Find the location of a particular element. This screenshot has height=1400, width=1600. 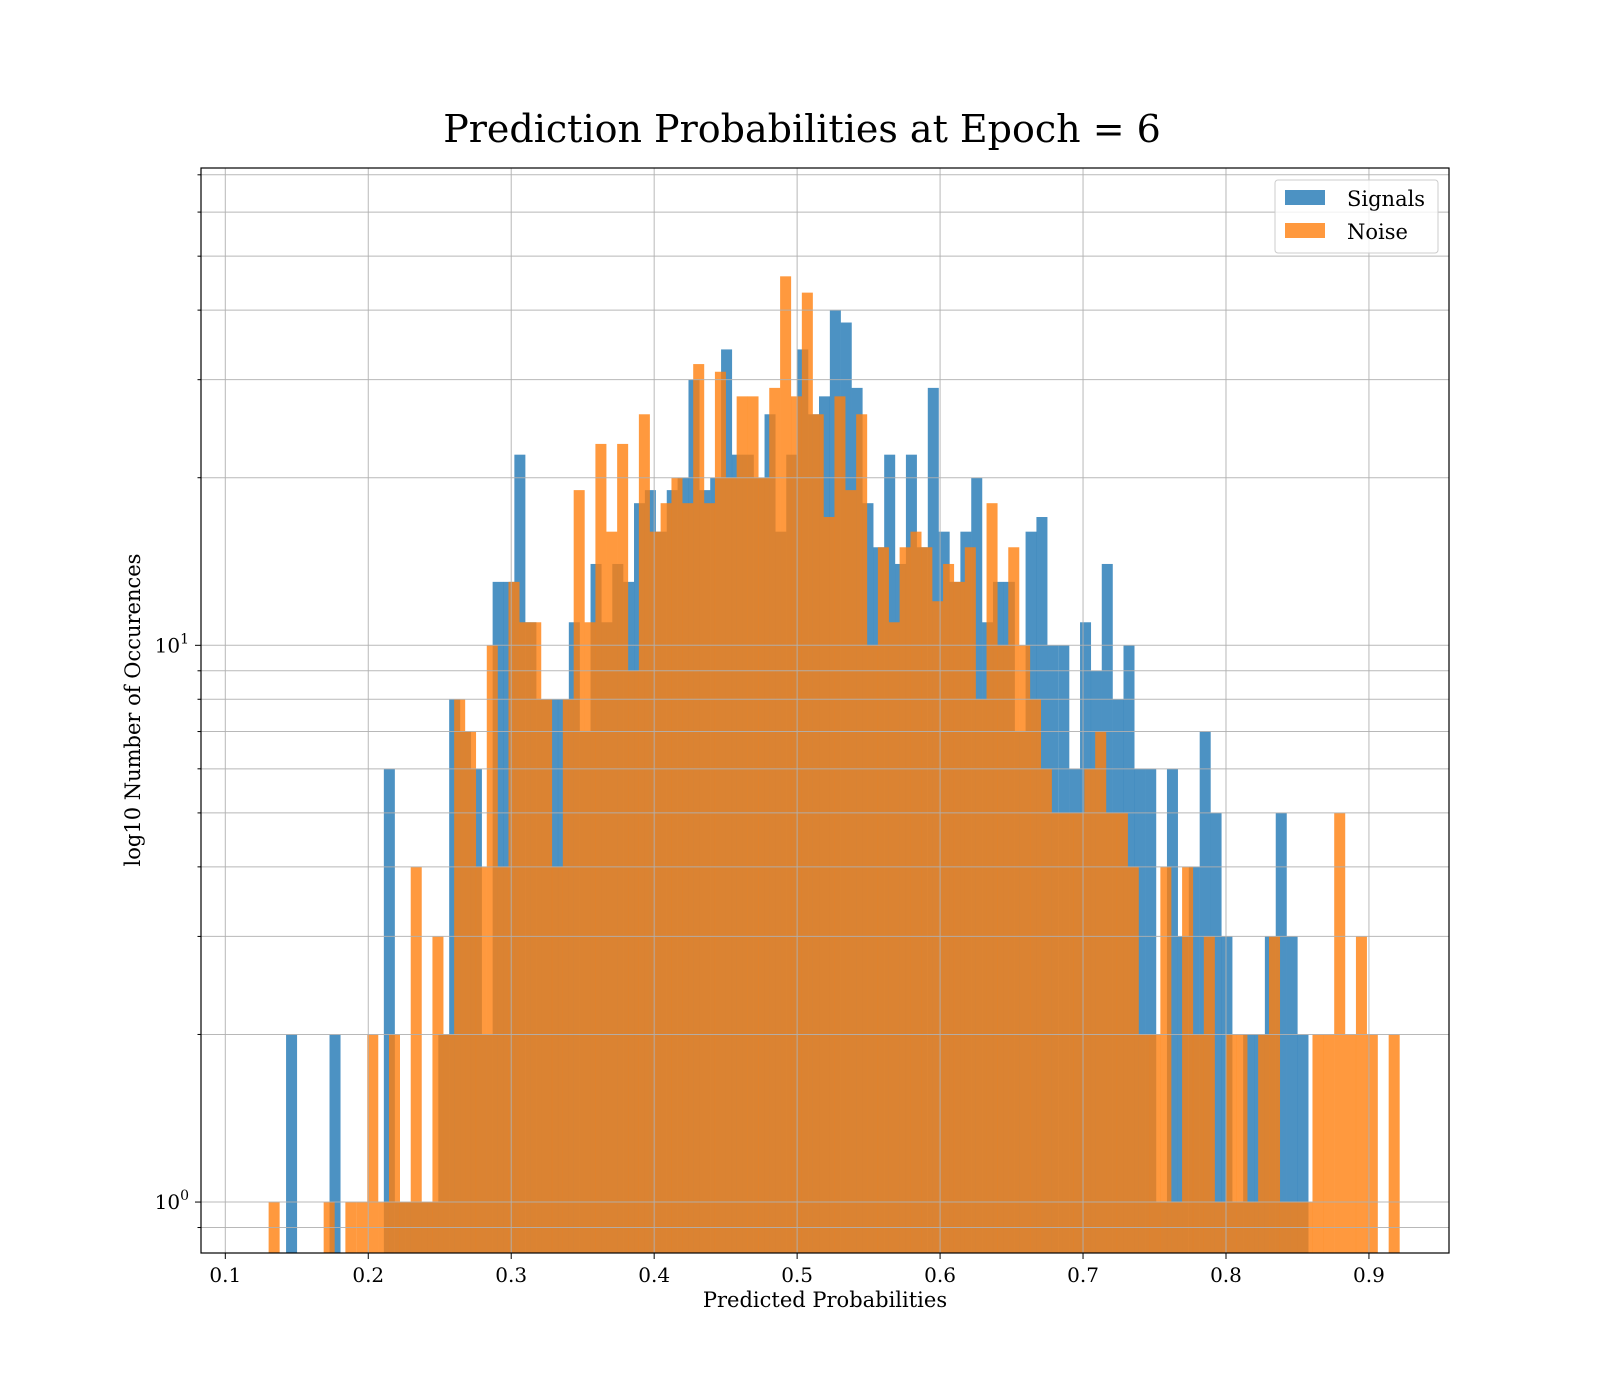

x-tick-label-8: 0.9 is located at coordinates (1369, 1275).